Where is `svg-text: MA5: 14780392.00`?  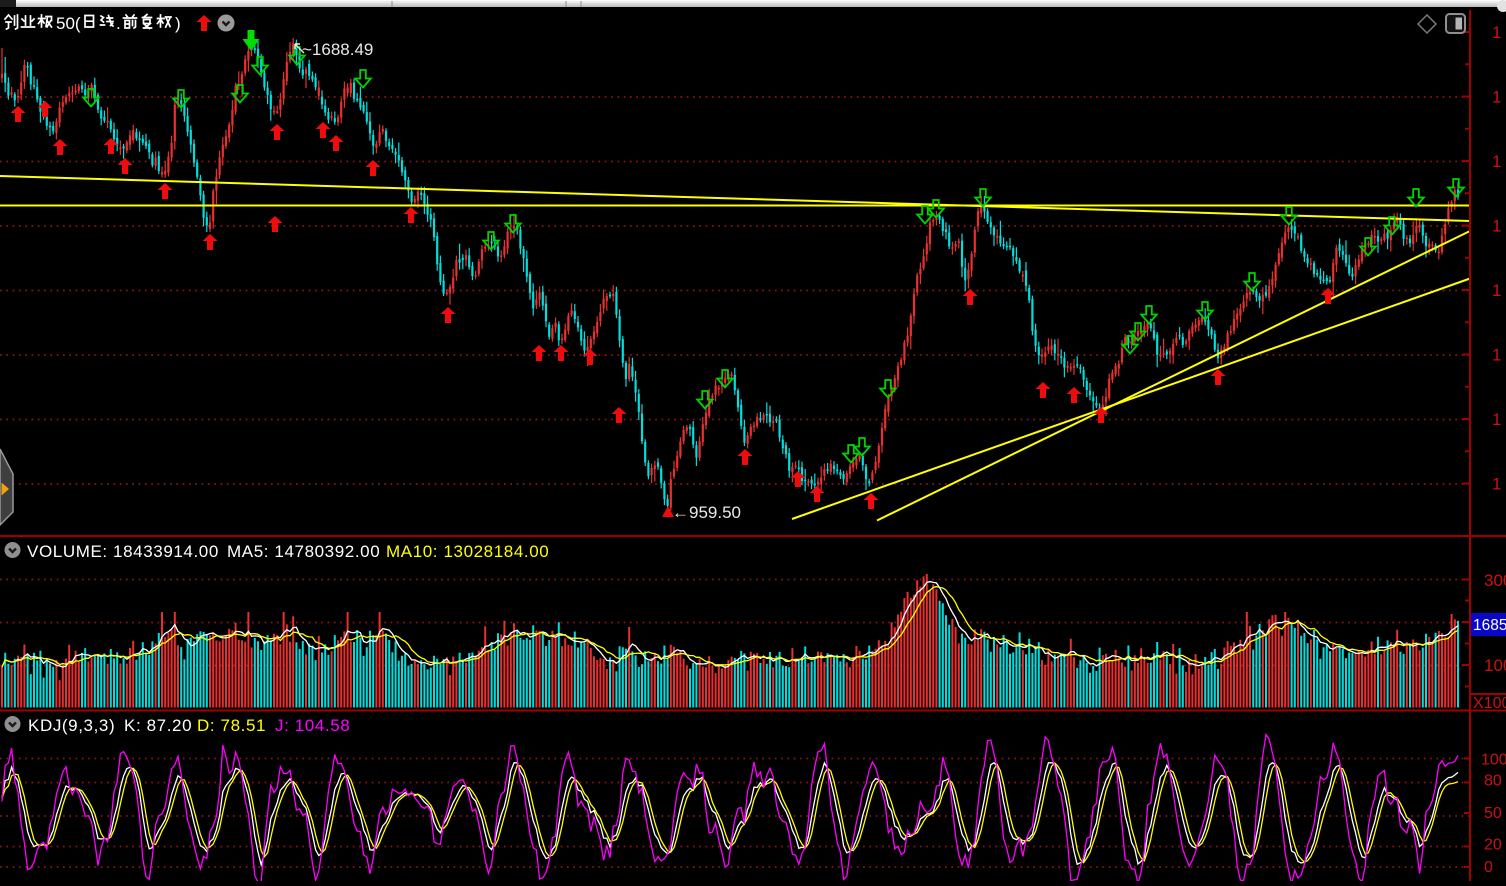
svg-text: MA5: 14780392.00 is located at coordinates (303, 551).